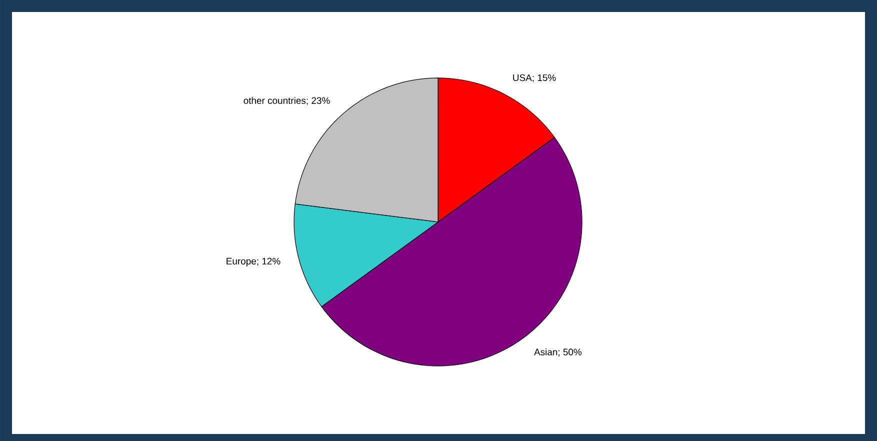  What do you see at coordinates (287, 101) in the screenshot?
I see `data-label: other countries; 23%` at bounding box center [287, 101].